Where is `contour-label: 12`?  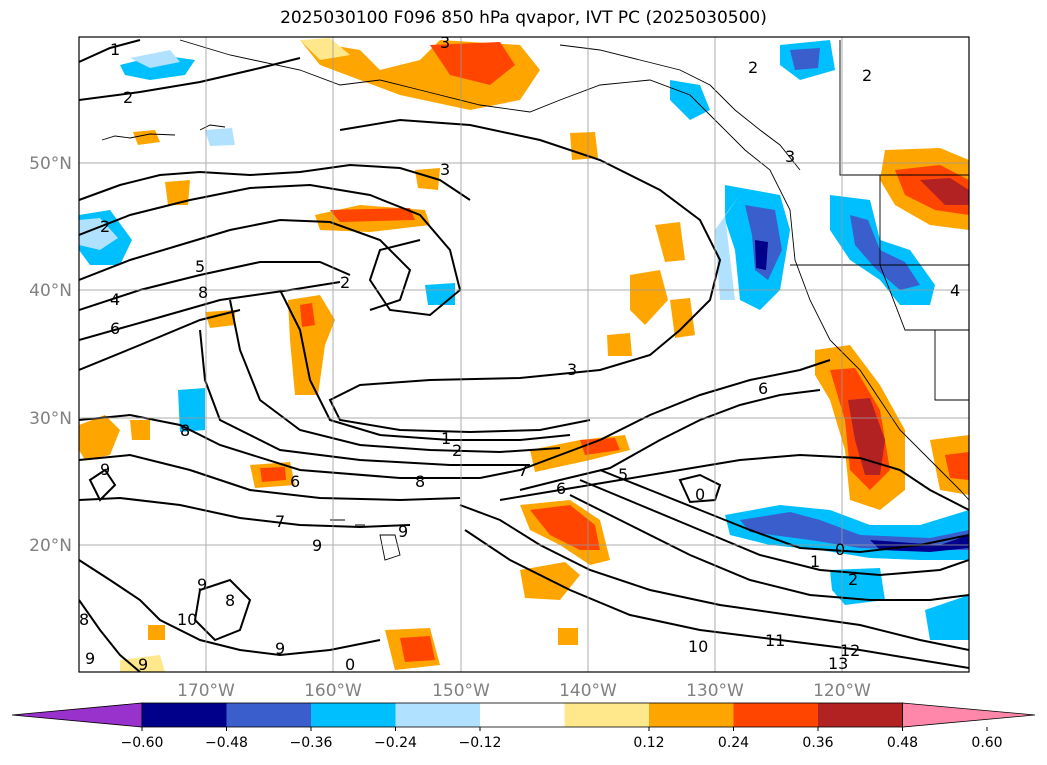 contour-label: 12 is located at coordinates (850, 650).